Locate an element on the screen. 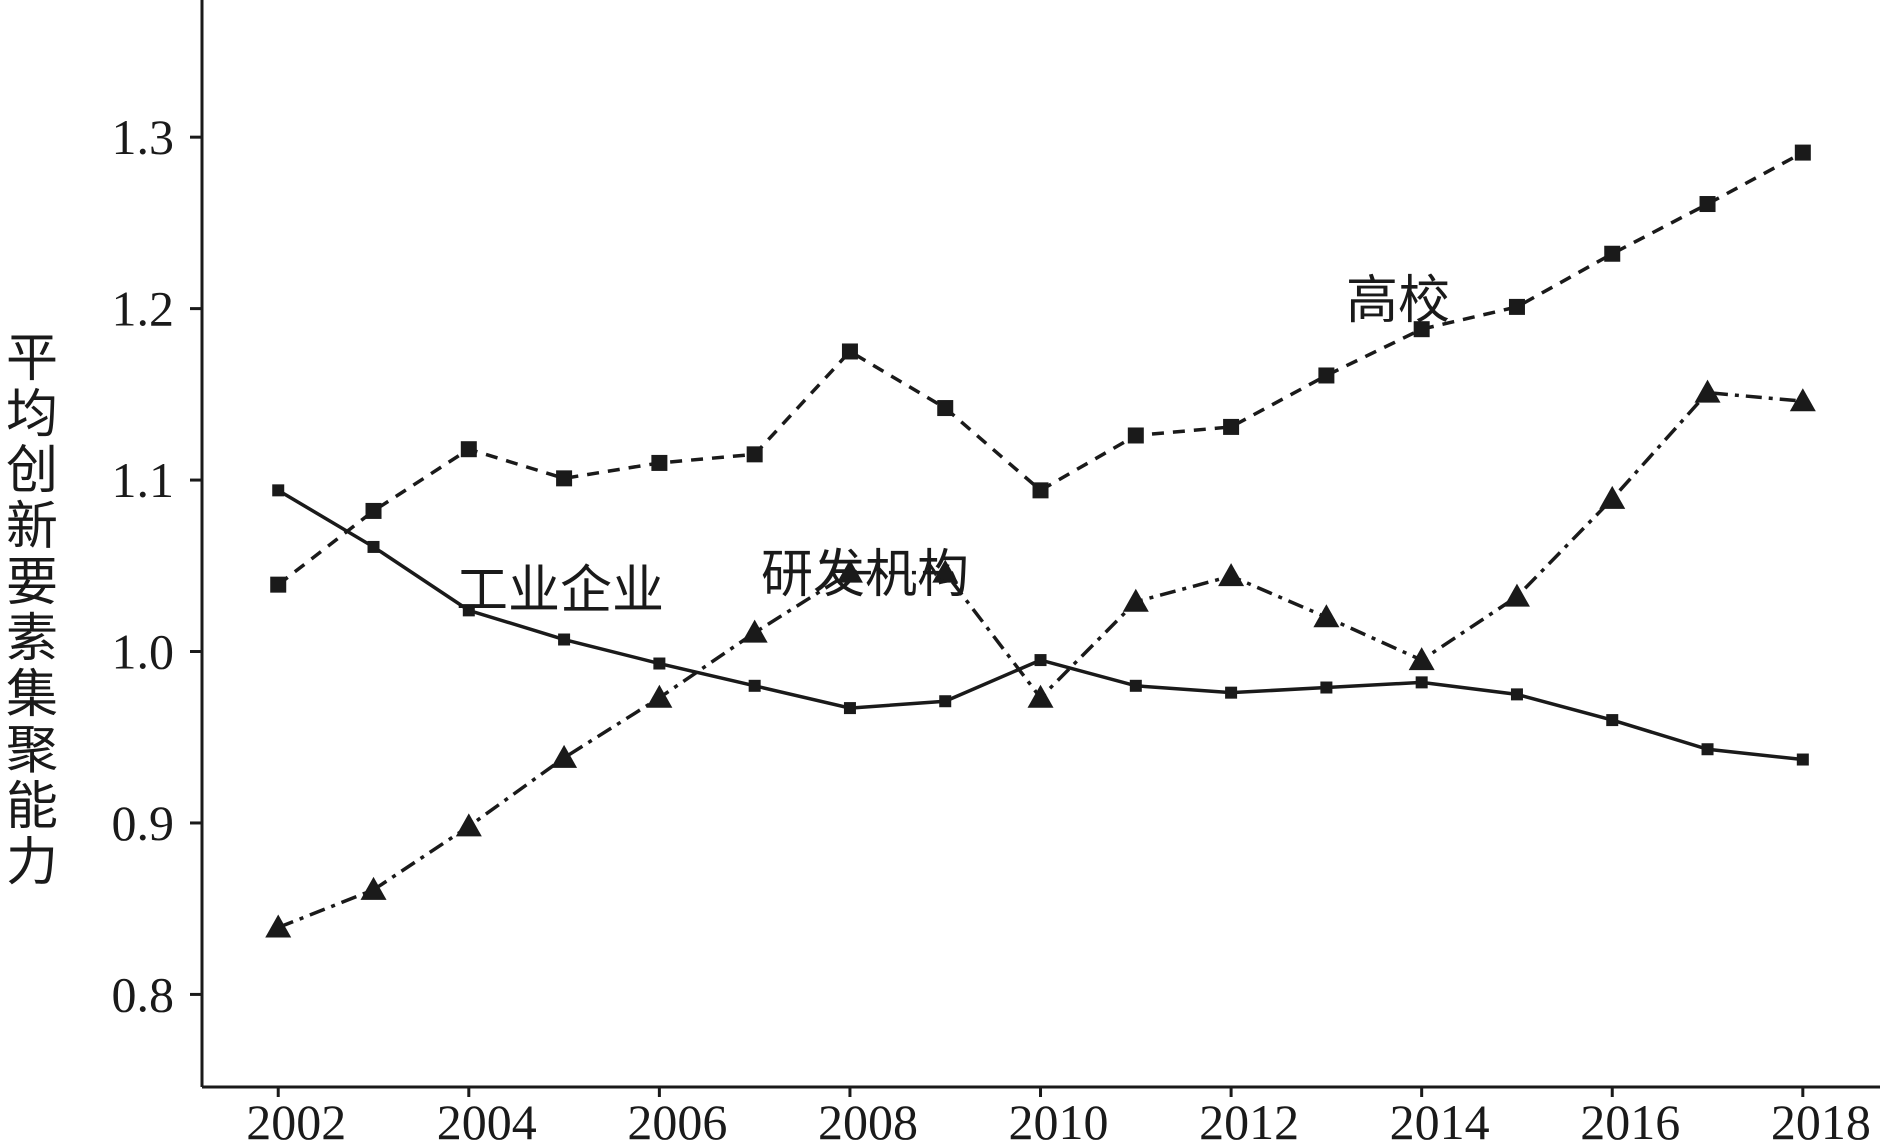 This screenshot has width=1890, height=1142. x-tick-label: 2018 is located at coordinates (1821, 1118).